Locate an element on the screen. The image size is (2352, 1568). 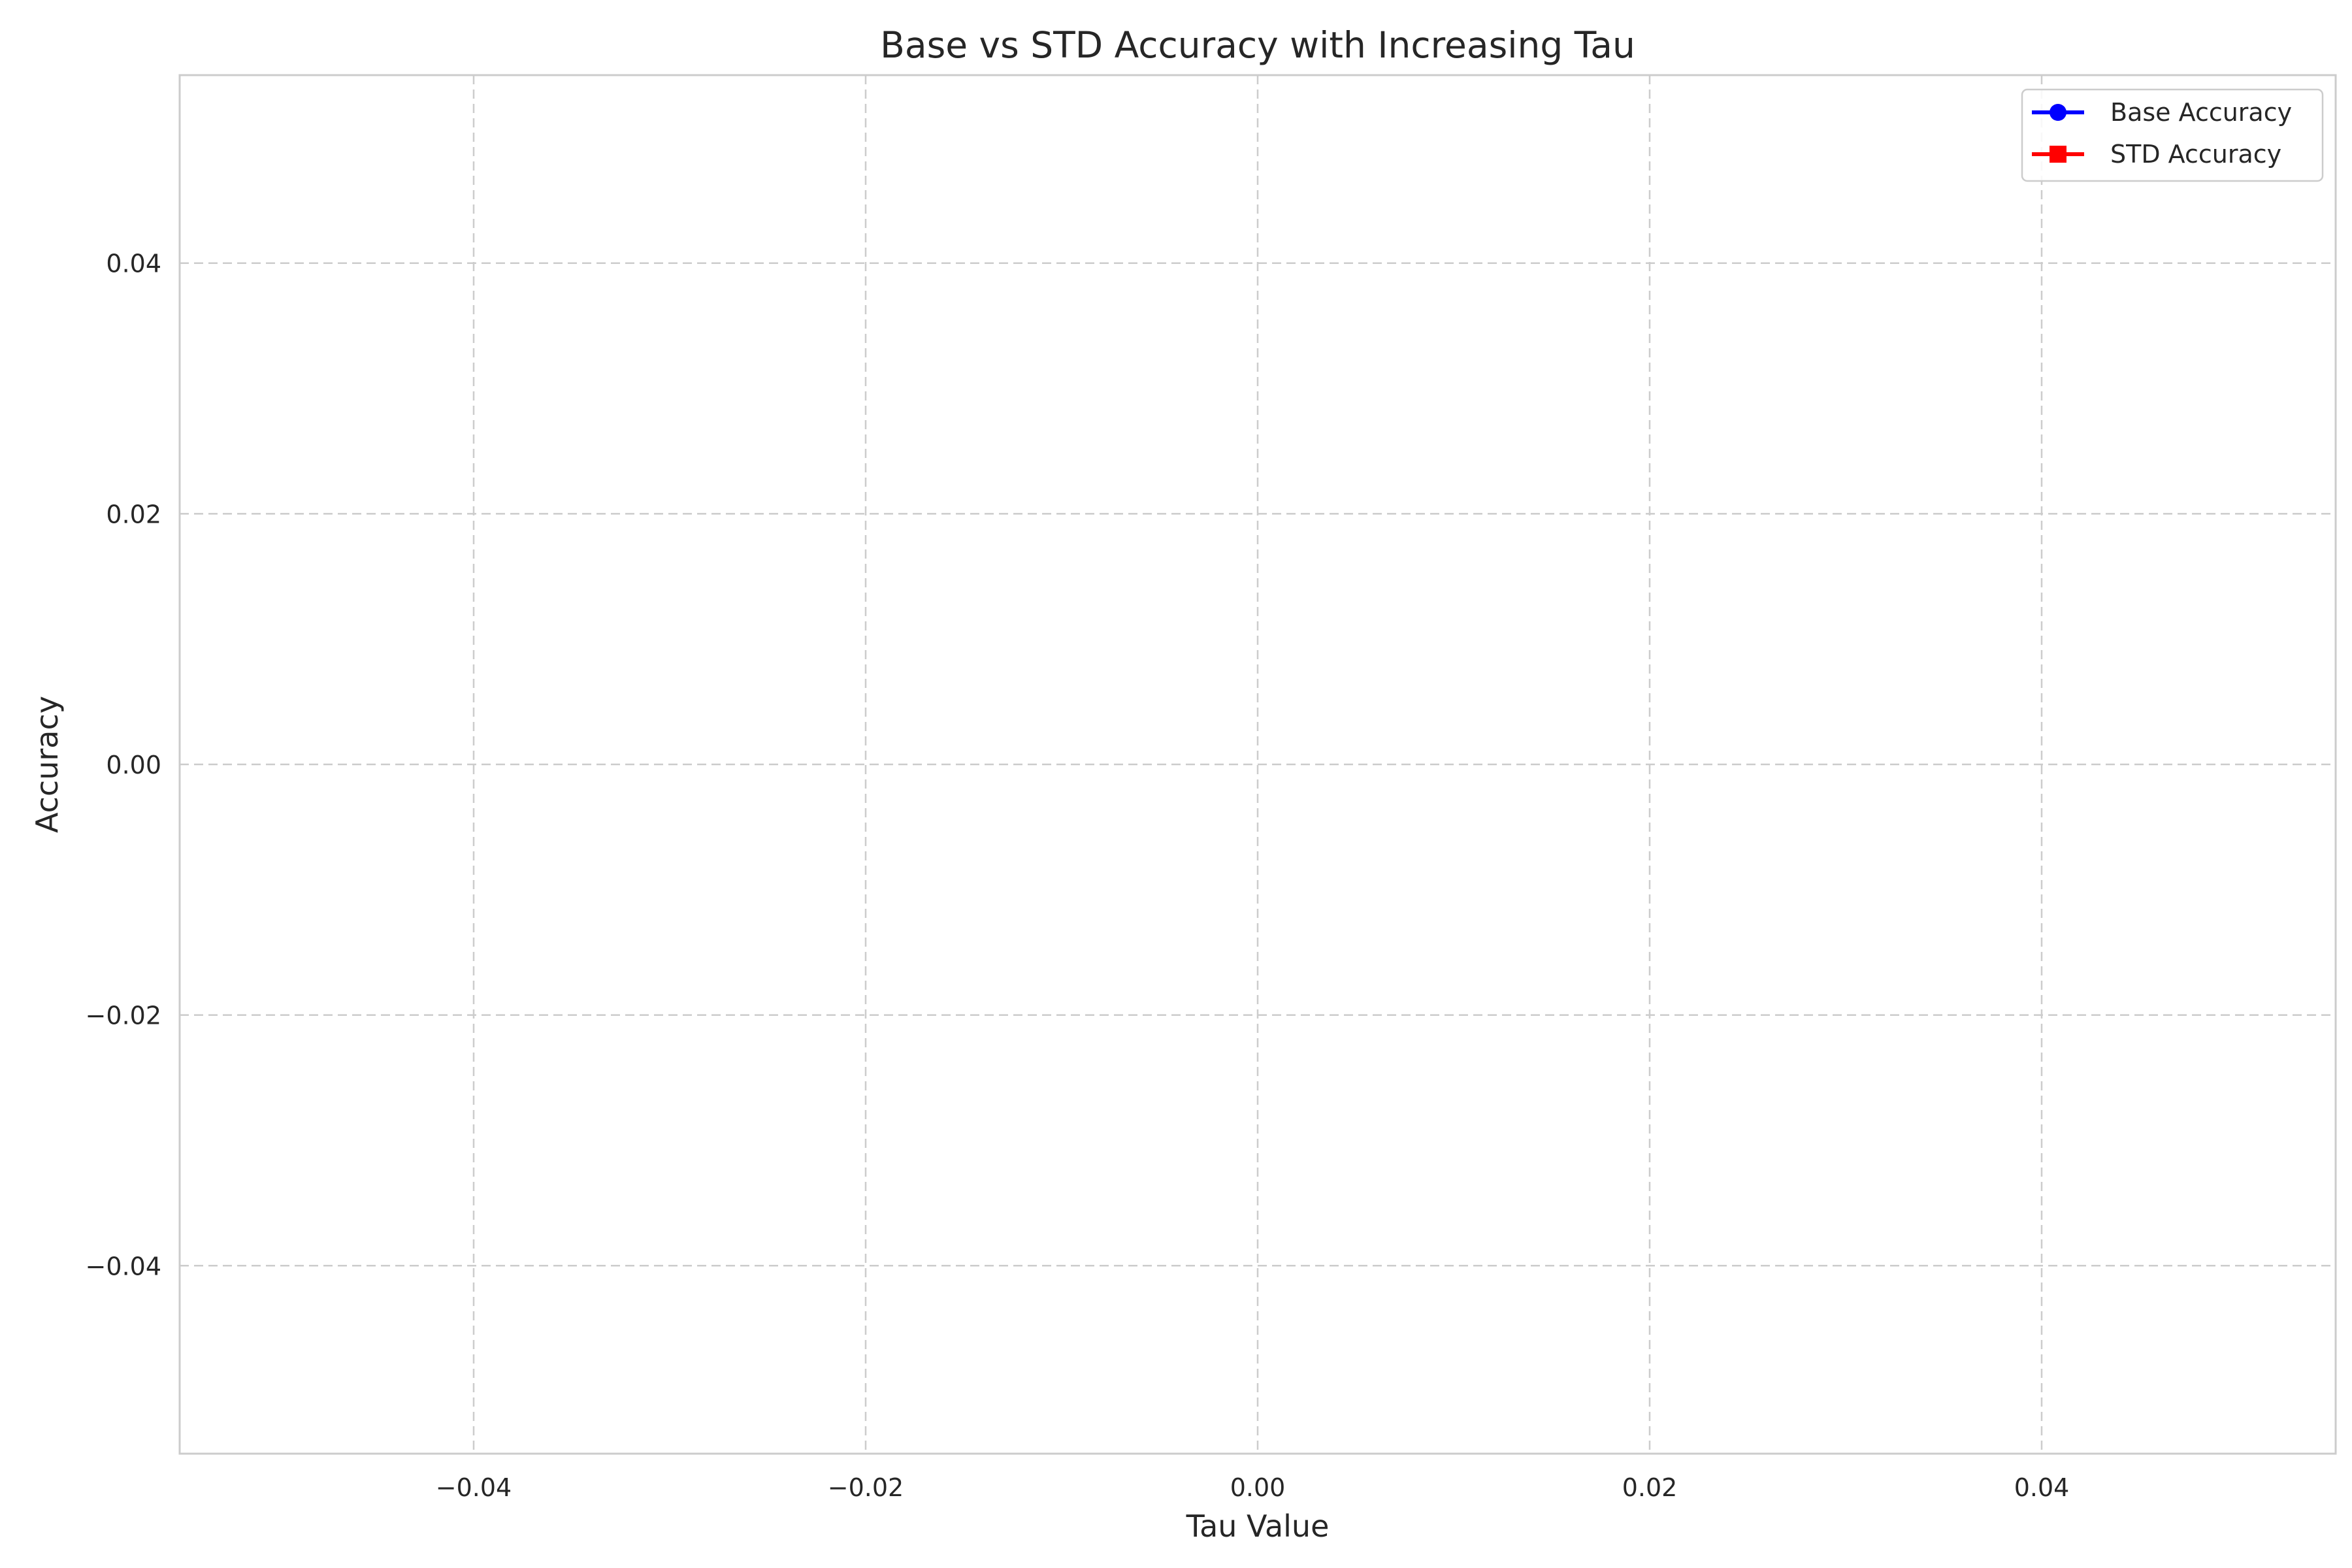
x-tick-label: −0.04 is located at coordinates (474, 1487).